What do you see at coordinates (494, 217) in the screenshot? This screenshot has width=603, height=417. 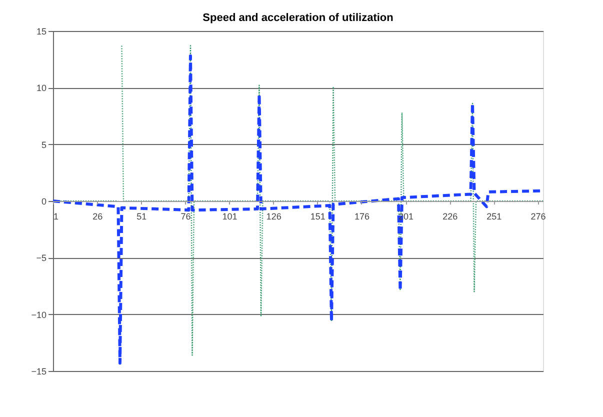 I see `x-tick-label: 251` at bounding box center [494, 217].